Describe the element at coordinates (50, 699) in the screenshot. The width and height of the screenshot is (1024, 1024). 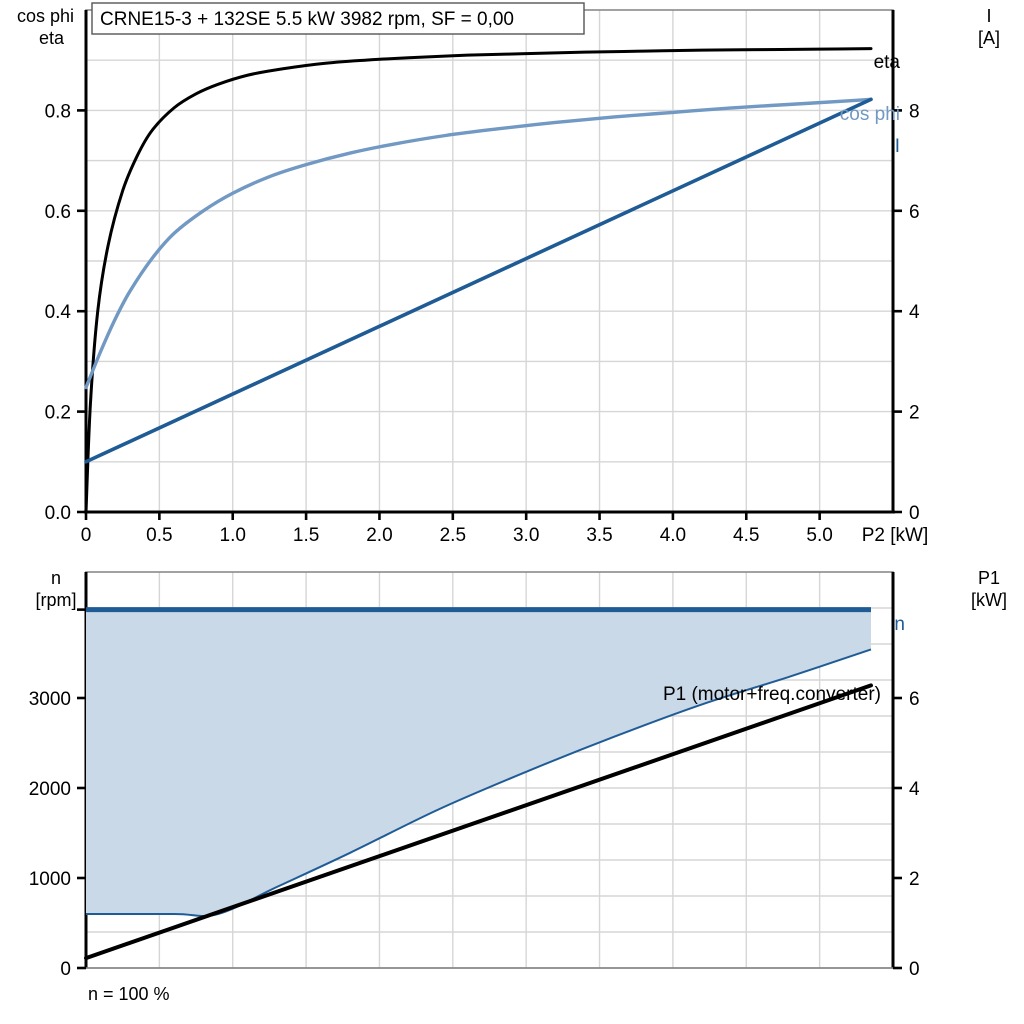
I see `y-tick-label-left: 3000` at that location.